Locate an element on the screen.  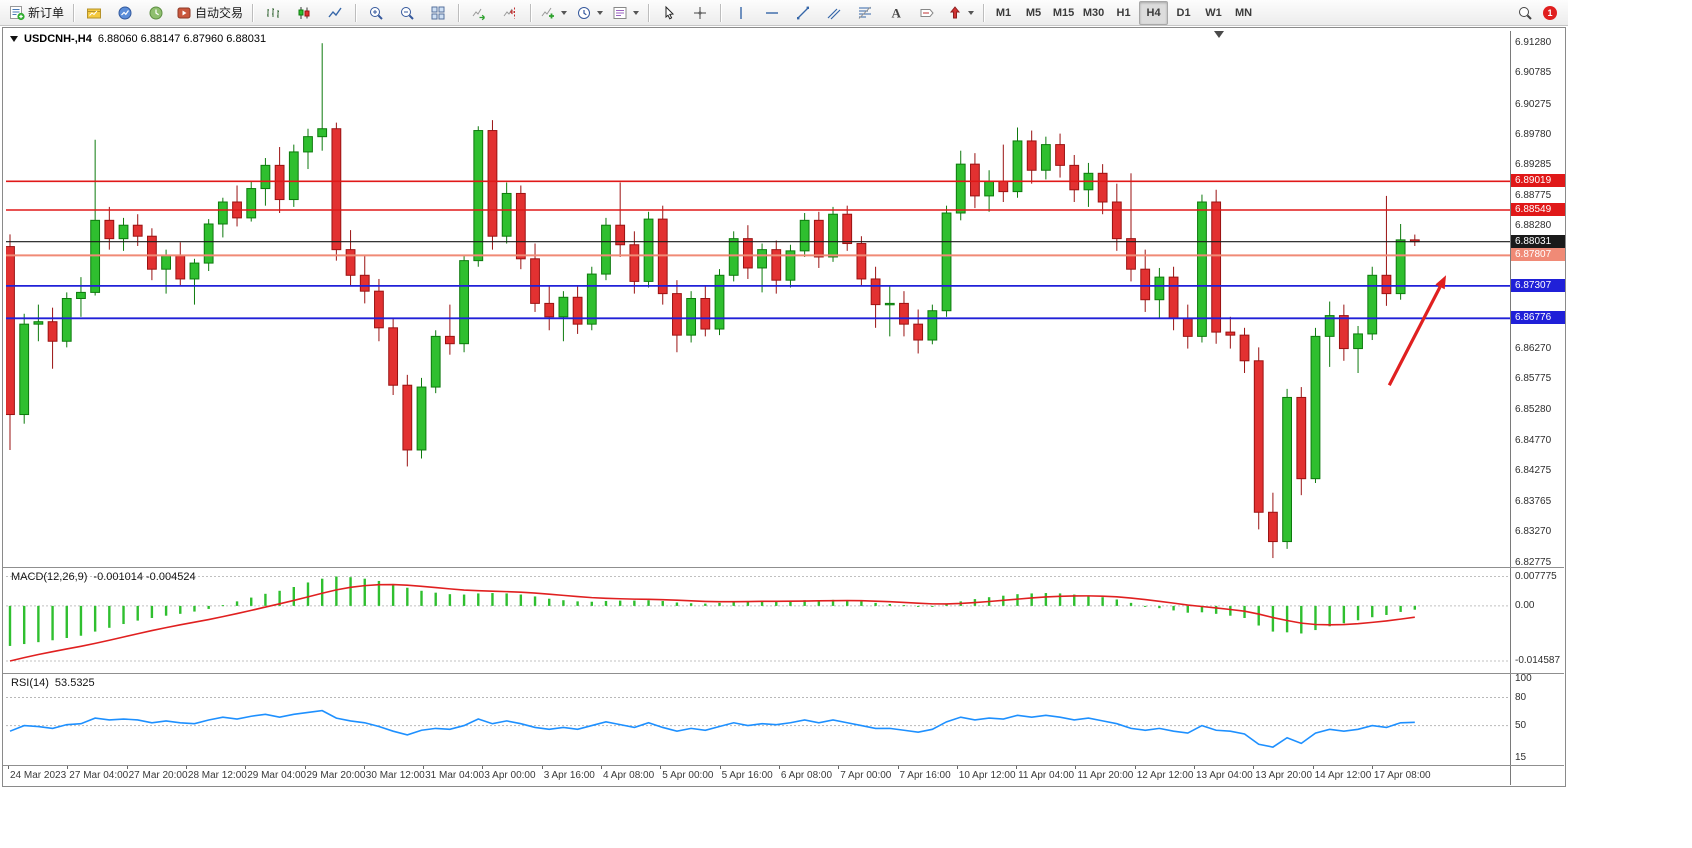
price-tick-label: 6.84275 is located at coordinates (1533, 471).